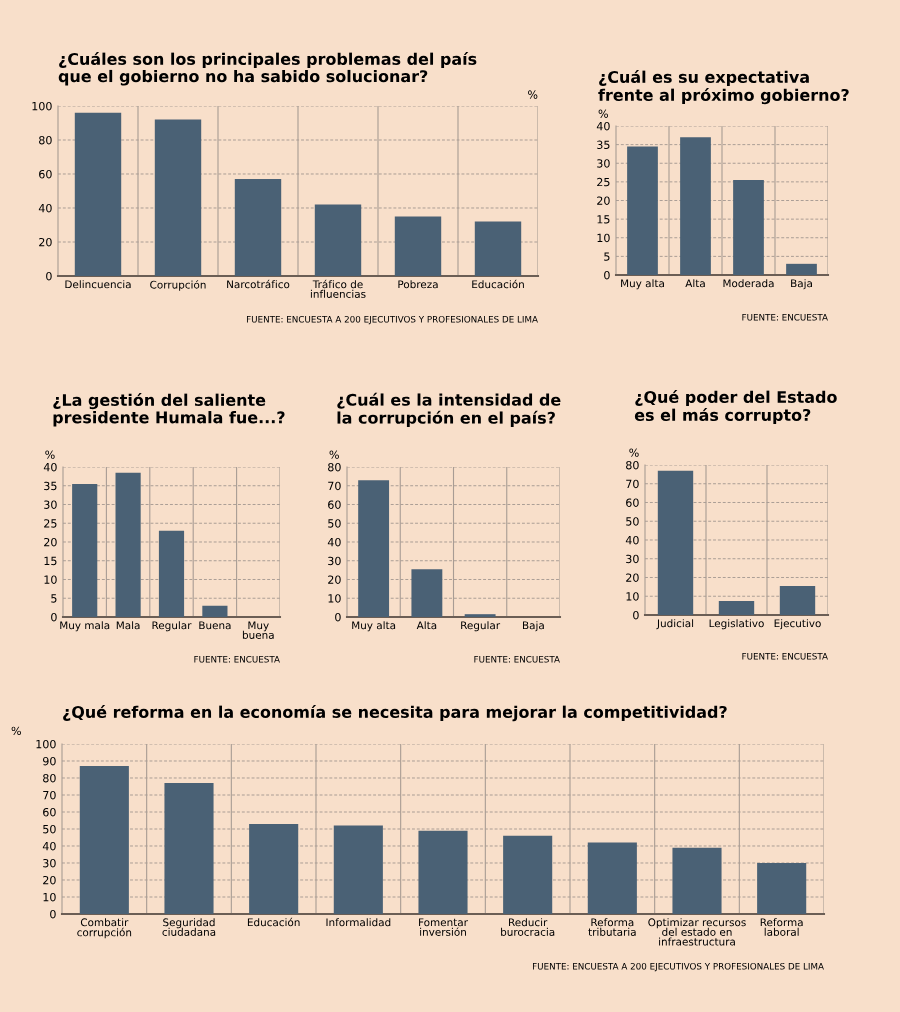 This screenshot has height=1012, width=900. I want to click on chart-title: ¿Cuál es su expectativa frente al próximo gobierno?, so click(723, 87).